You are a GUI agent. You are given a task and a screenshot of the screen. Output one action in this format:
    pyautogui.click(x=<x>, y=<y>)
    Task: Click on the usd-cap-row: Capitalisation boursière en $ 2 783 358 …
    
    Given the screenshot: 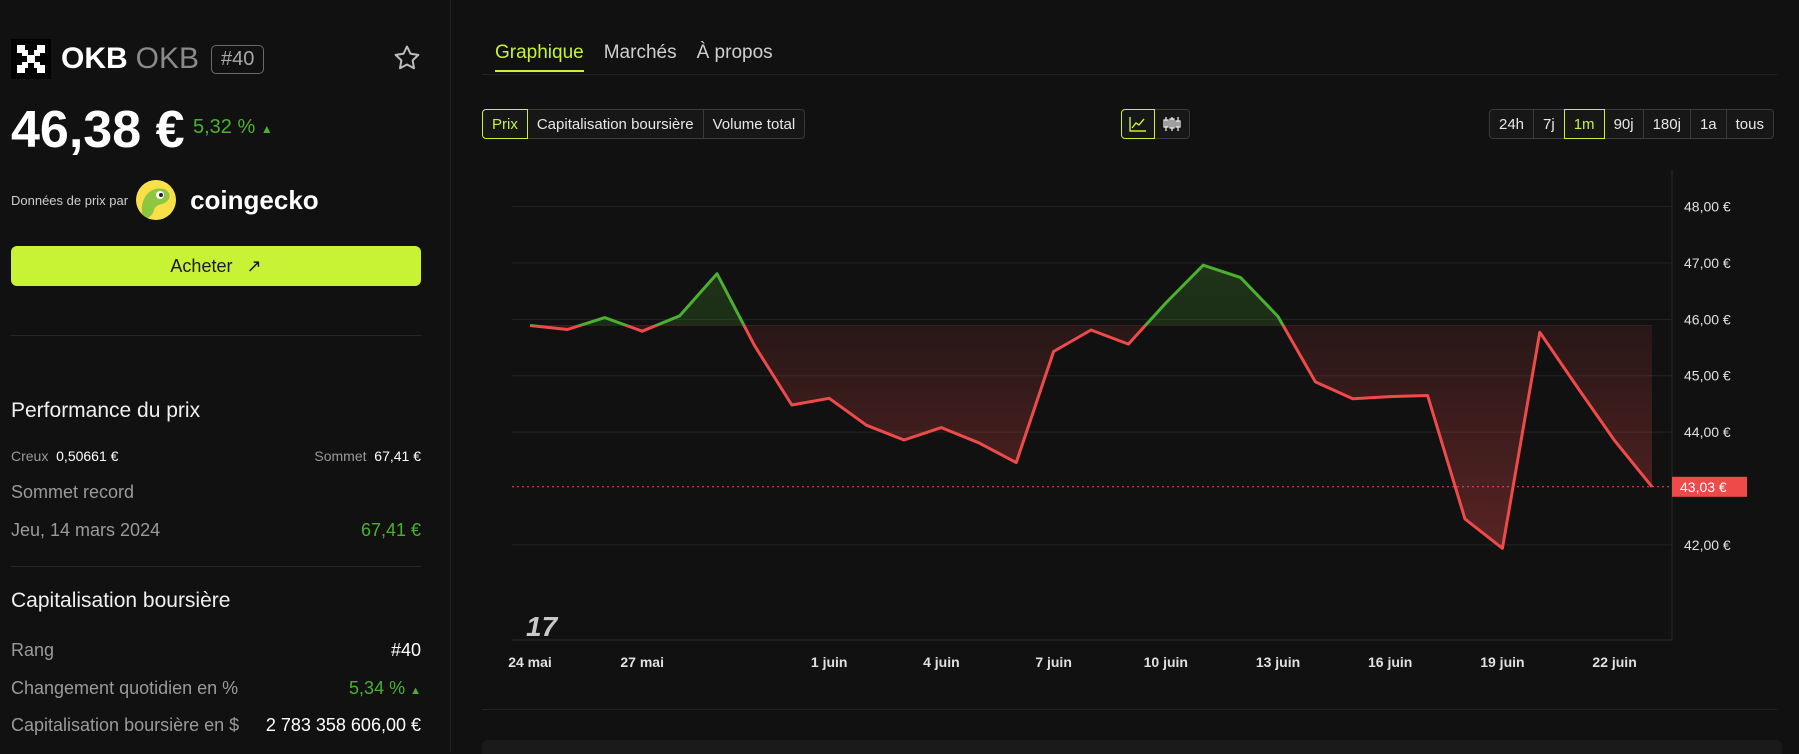 What is the action you would take?
    pyautogui.click(x=216, y=725)
    